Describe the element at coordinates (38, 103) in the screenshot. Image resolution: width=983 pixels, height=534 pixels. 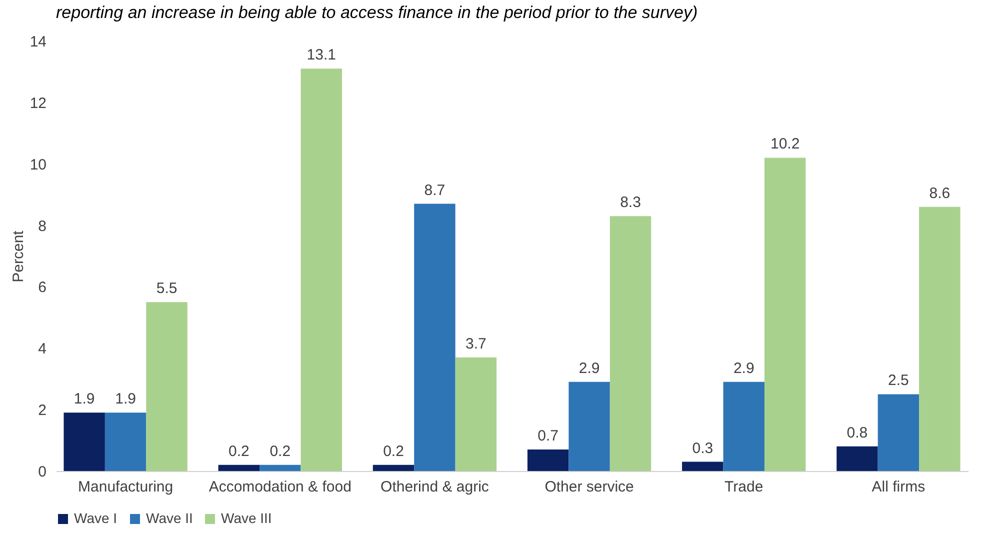
I see `y-tick-label: 12` at that location.